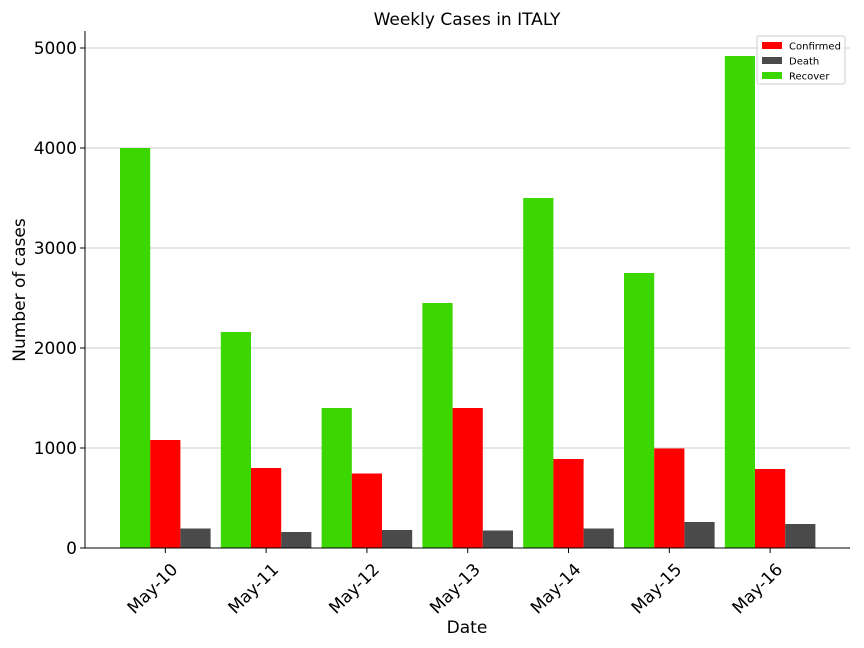 The image size is (864, 648). Describe the element at coordinates (657, 589) in the screenshot. I see `x-tick-label: May-15` at that location.